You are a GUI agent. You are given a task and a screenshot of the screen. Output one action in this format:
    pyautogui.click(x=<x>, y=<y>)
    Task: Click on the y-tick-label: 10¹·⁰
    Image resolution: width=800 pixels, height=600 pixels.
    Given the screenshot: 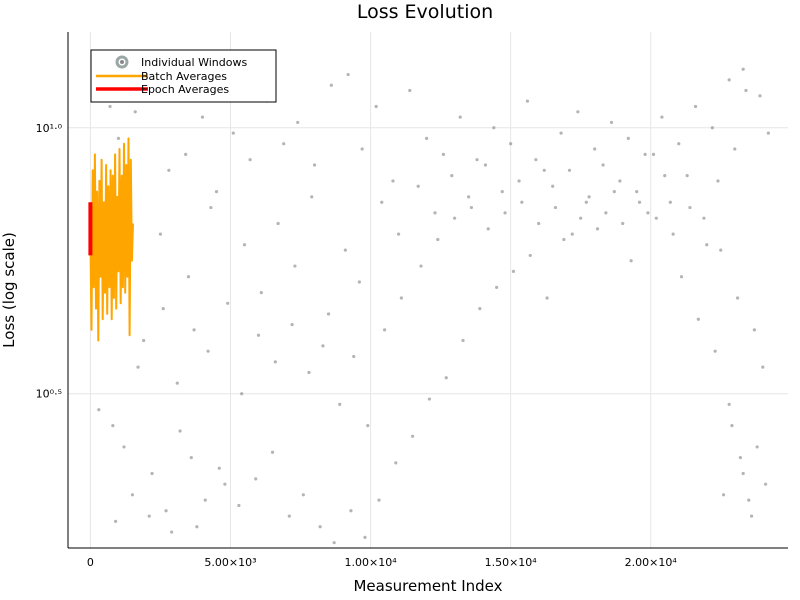 What is the action you would take?
    pyautogui.click(x=49, y=128)
    